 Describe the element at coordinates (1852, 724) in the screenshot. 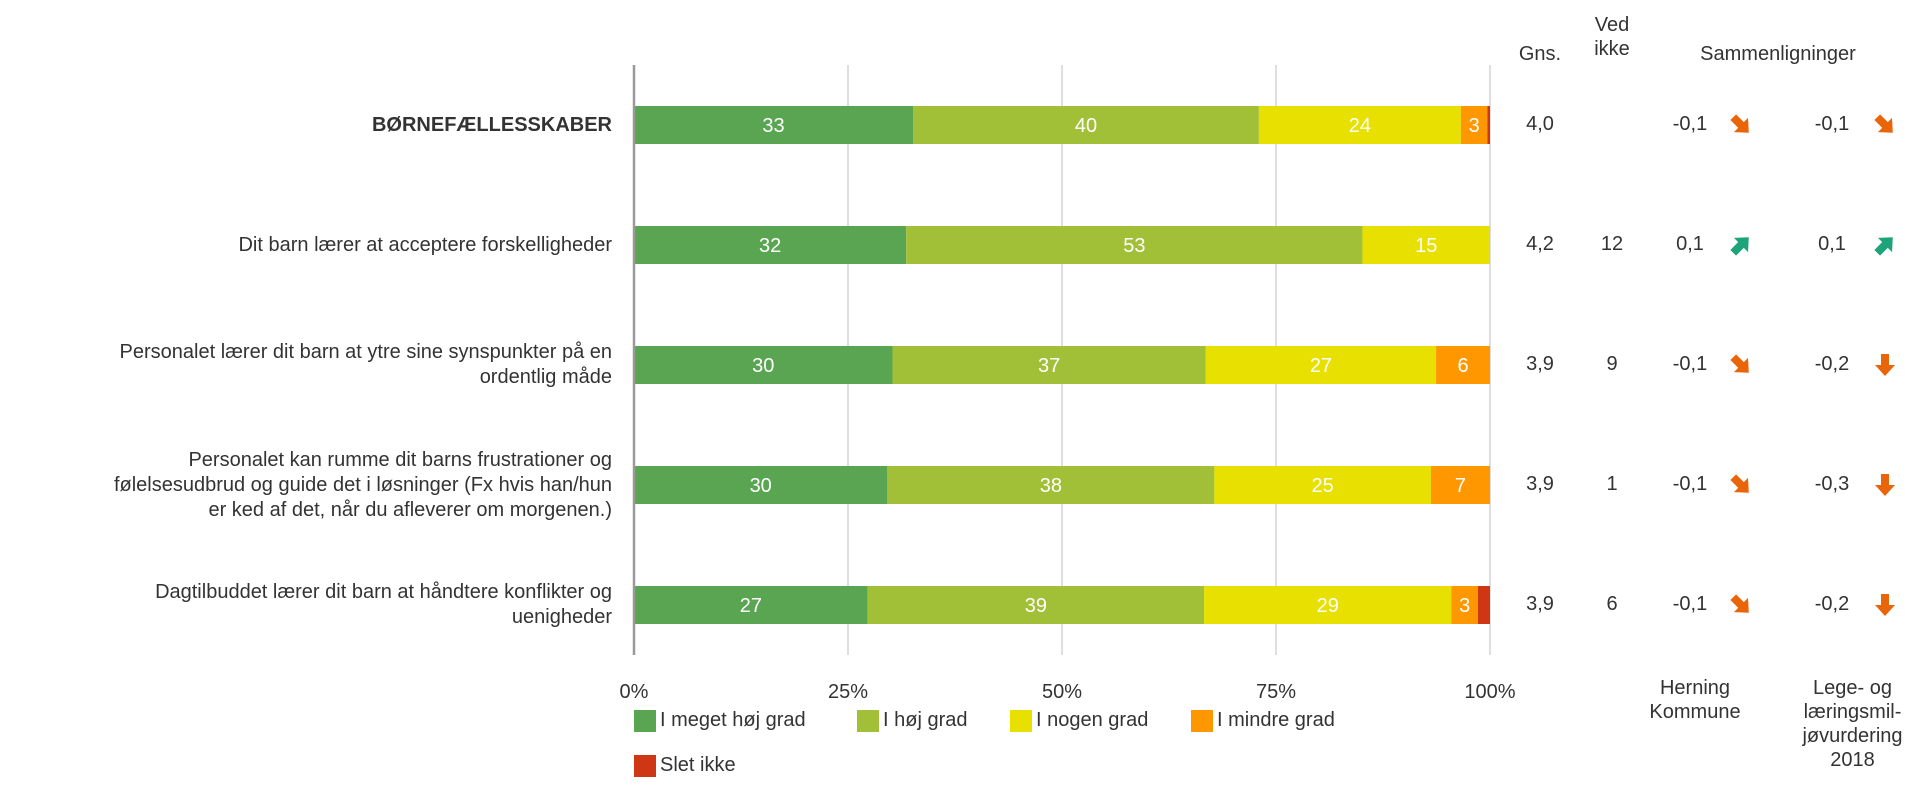

I see `footer-laeringsmiljoevurdering: Lege- og læringsmil- jøvurdering 2018` at that location.